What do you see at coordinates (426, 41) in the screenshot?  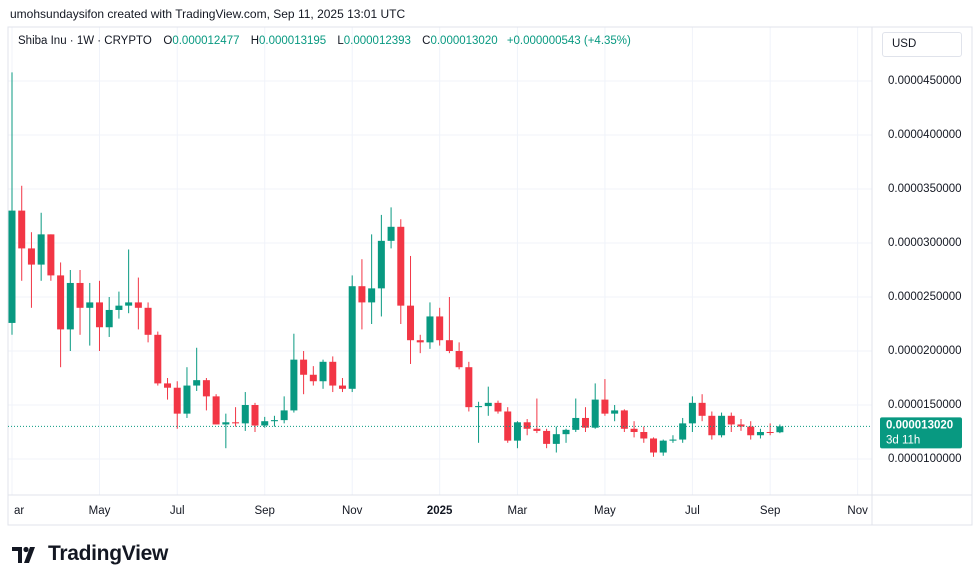 I see `close-label: C` at bounding box center [426, 41].